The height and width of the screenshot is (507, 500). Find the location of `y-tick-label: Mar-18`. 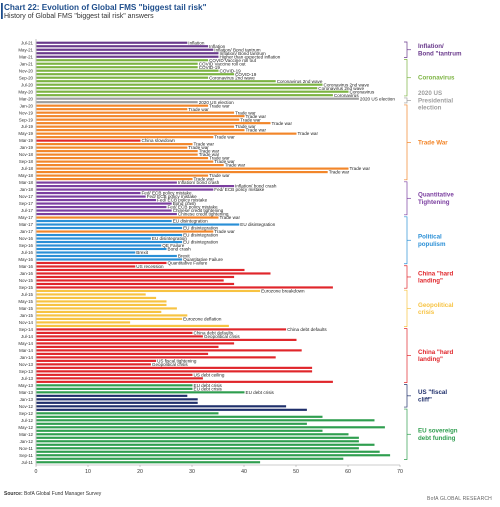

y-tick-label: Mar-18 is located at coordinates (26, 182).